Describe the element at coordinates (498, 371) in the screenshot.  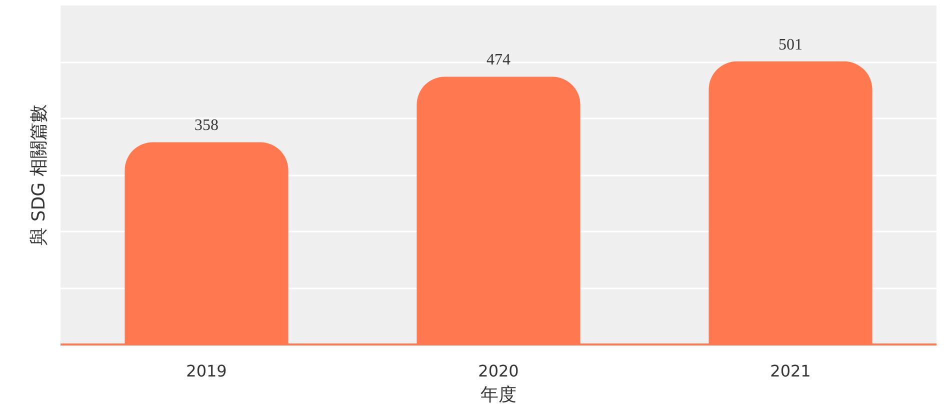
I see `x-tick-label: 2020` at that location.